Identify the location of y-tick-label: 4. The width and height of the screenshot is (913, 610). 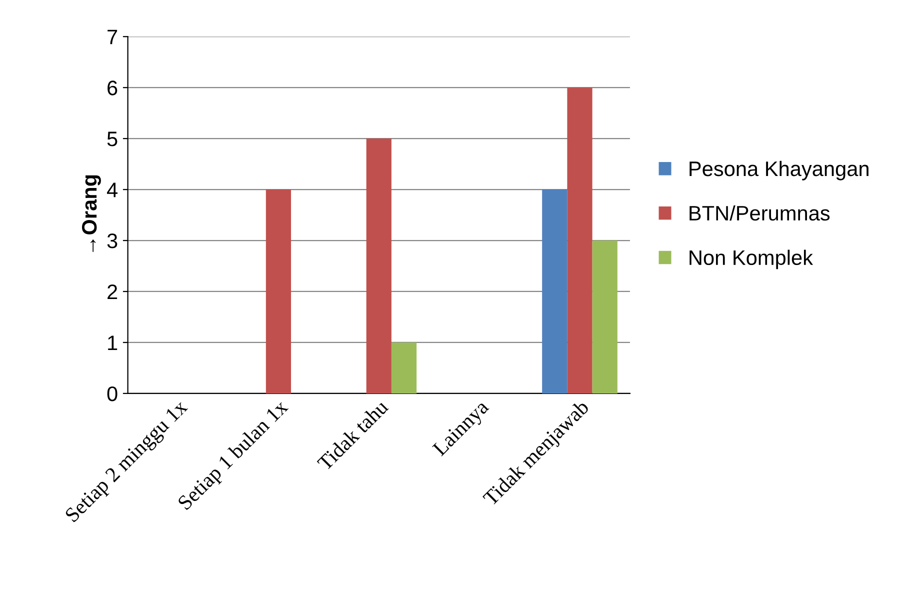
(112, 190).